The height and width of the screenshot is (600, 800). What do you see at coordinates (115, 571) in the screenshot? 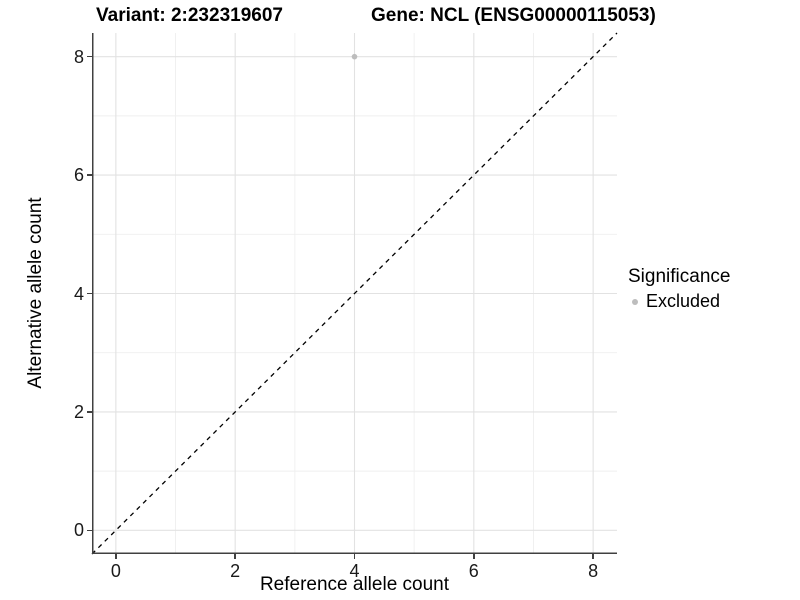
I see `x-tick-label: 0` at bounding box center [115, 571].